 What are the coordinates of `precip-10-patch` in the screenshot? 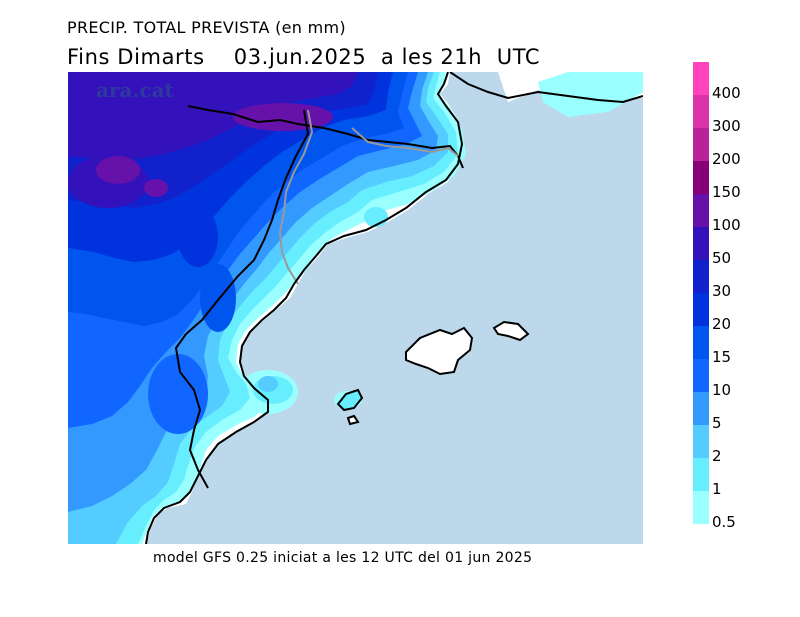 It's located at (178, 394).